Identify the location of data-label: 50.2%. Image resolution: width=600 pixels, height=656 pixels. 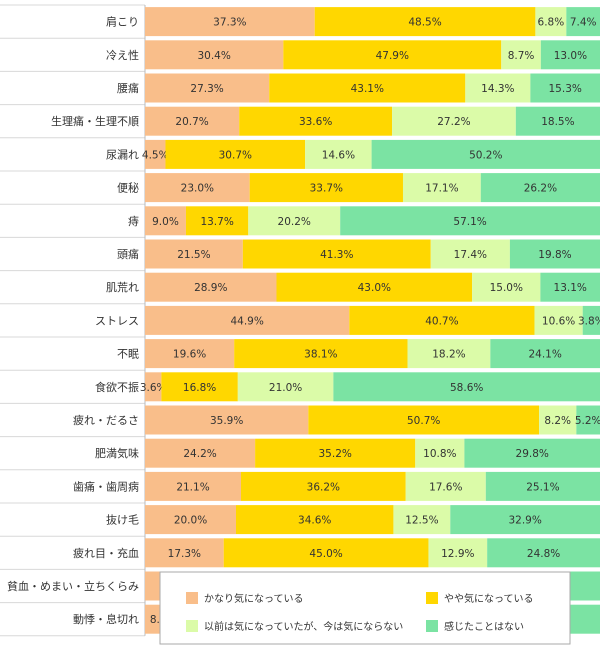
(485, 155).